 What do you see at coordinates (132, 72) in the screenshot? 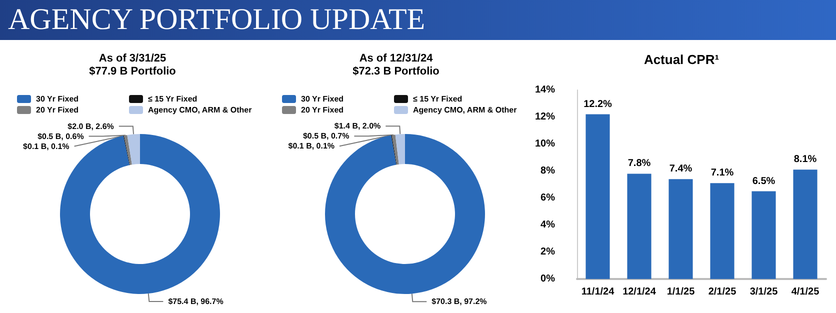
I see `chart-subtitle: $77.9 B Portfolio` at bounding box center [132, 72].